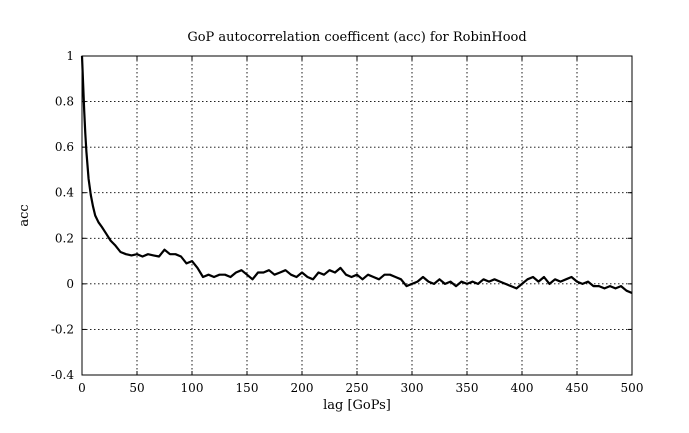 The image size is (689, 433). What do you see at coordinates (467, 388) in the screenshot?
I see `x-tick-label: 350` at bounding box center [467, 388].